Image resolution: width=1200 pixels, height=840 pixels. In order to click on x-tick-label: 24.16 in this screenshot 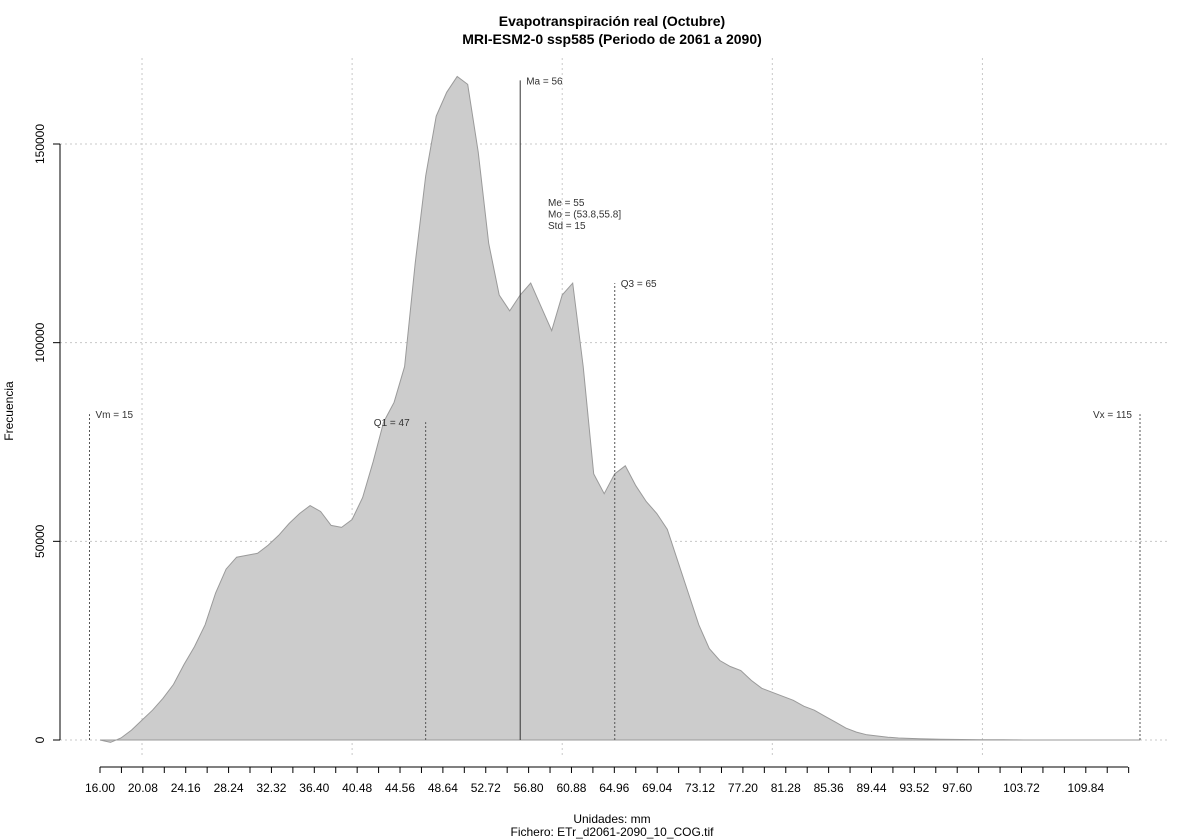, I will do `click(186, 788)`.